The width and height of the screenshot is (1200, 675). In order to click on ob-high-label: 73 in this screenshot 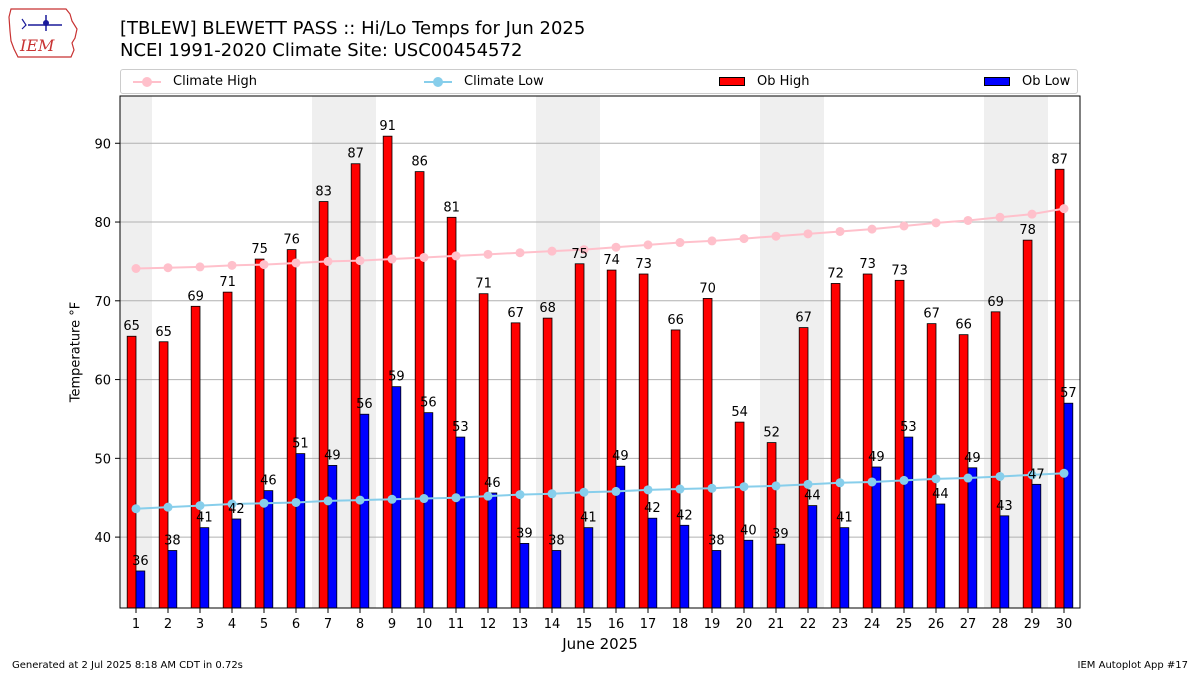, I will do `click(899, 270)`.